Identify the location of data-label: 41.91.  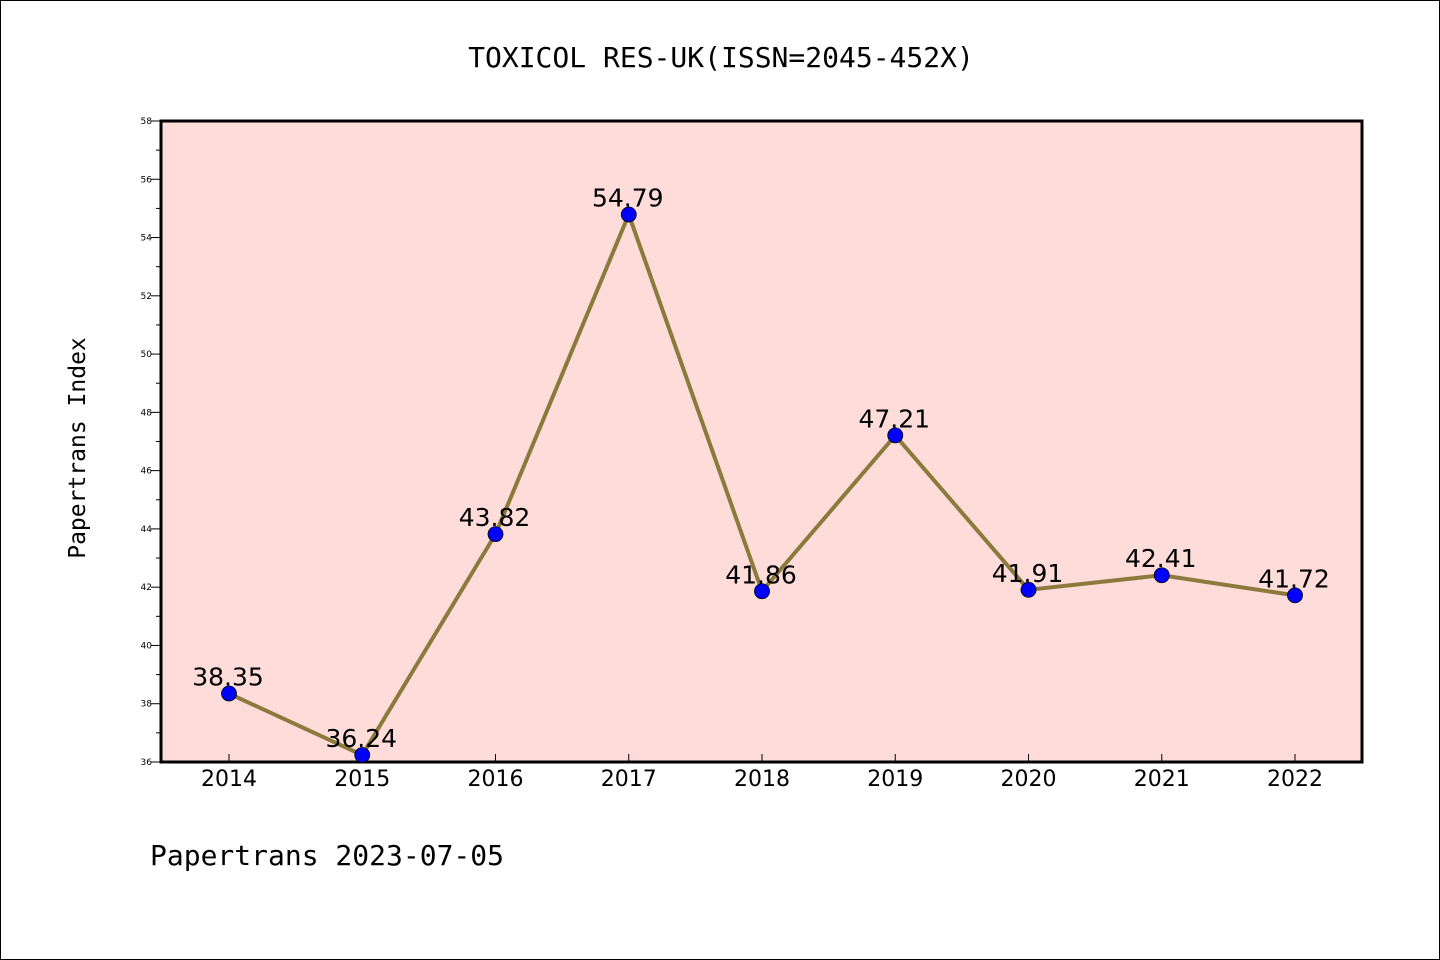
(1028, 573).